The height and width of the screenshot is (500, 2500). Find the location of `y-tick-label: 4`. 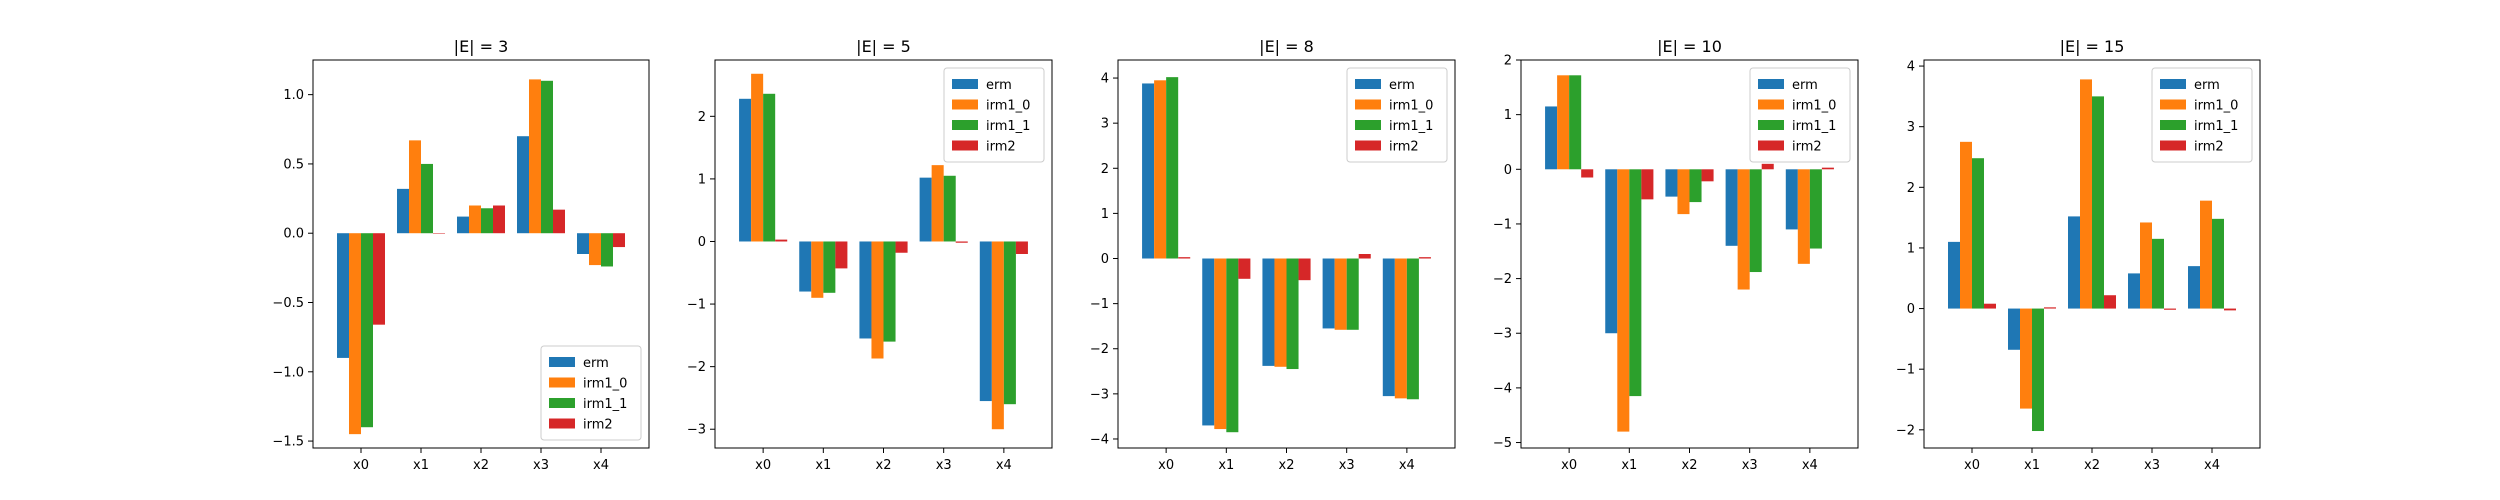

y-tick-label: 4 is located at coordinates (1105, 79).